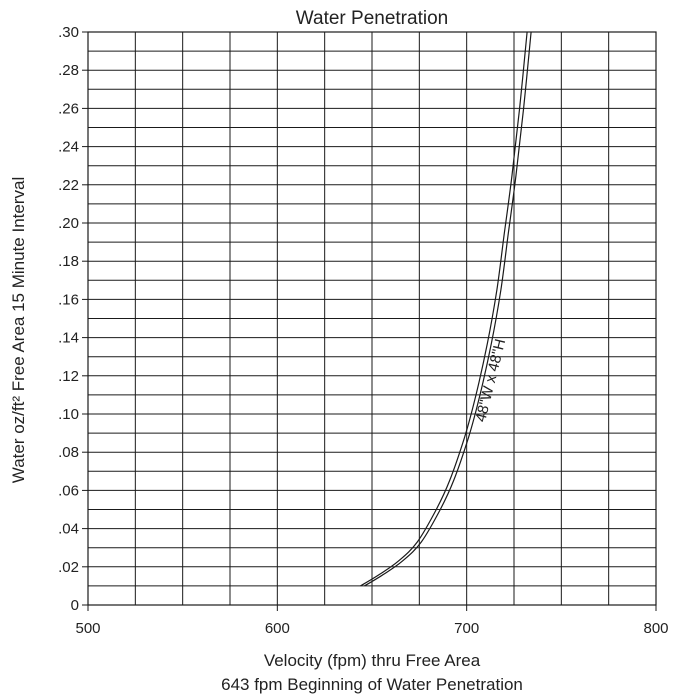 This screenshot has width=684, height=698. Describe the element at coordinates (68, 529) in the screenshot. I see `y-tick-label: .04` at that location.